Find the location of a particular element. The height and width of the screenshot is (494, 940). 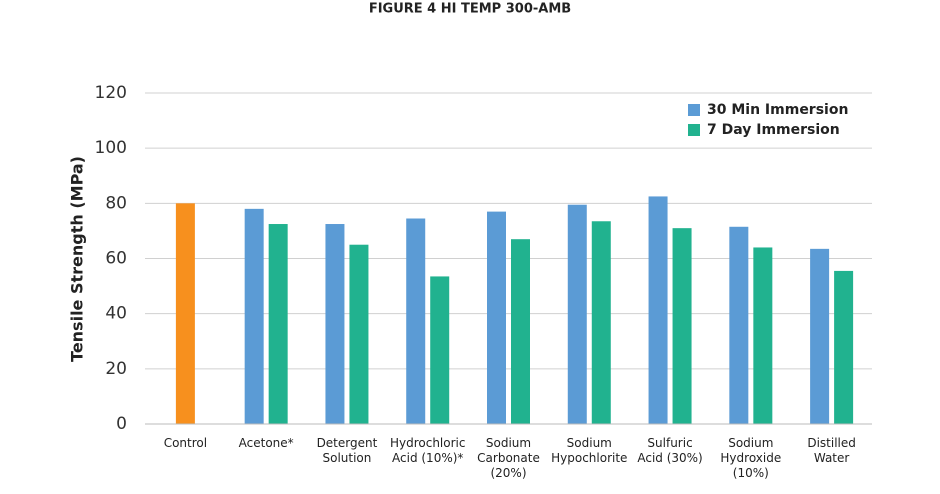

y-tick-label: 0 is located at coordinates (121, 424).